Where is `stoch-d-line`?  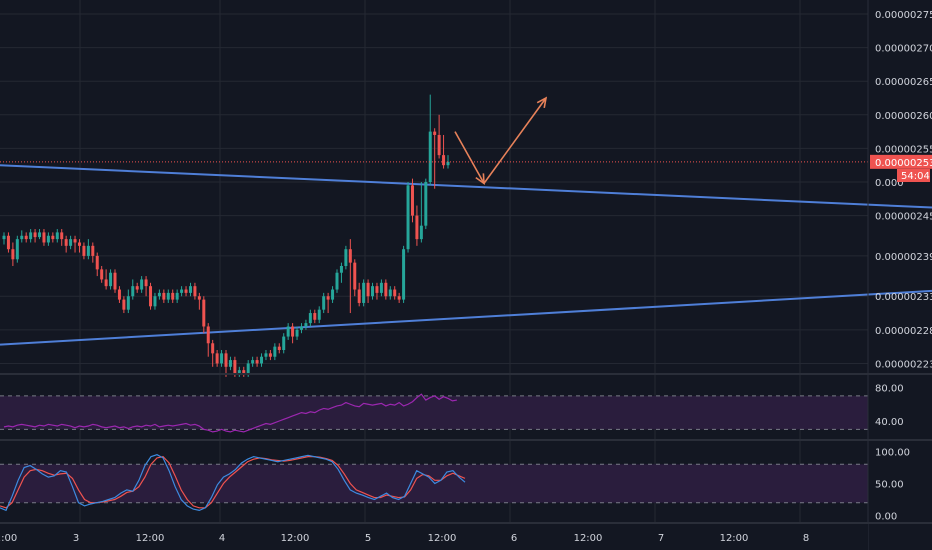
stoch-d-line is located at coordinates (233, 482).